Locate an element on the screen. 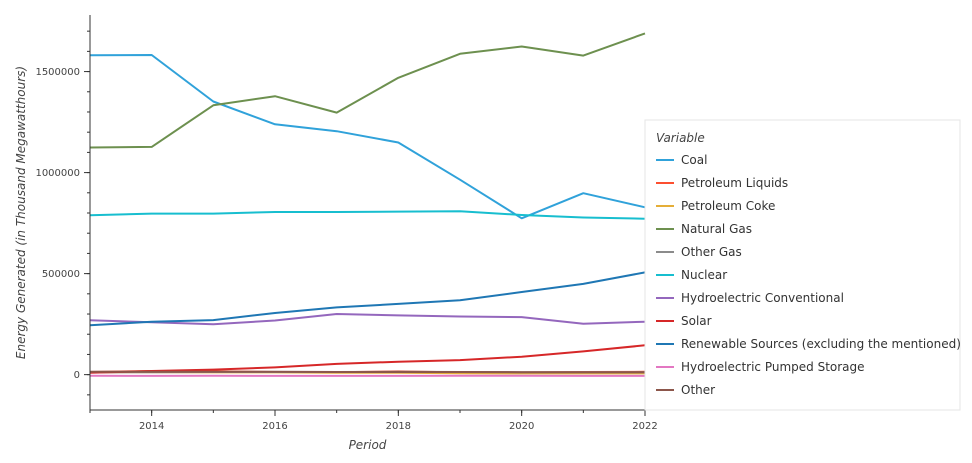 The height and width of the screenshot is (463, 972). legend-label: Hydroelectric Conventional is located at coordinates (762, 298).